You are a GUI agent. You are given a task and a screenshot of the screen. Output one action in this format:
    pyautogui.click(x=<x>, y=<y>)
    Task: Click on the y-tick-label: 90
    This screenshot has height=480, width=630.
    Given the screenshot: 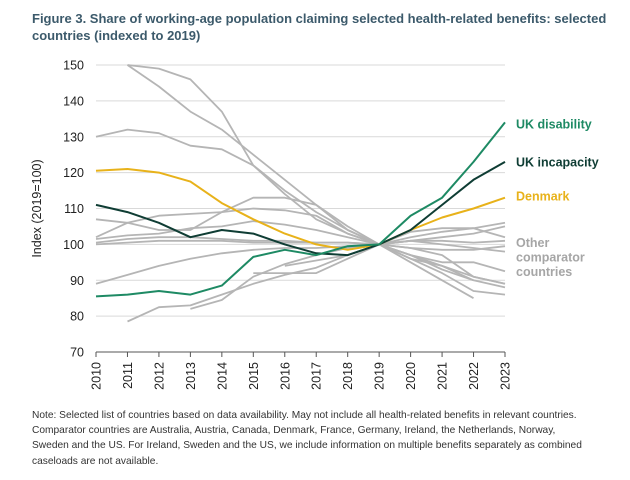 What is the action you would take?
    pyautogui.click(x=77, y=281)
    